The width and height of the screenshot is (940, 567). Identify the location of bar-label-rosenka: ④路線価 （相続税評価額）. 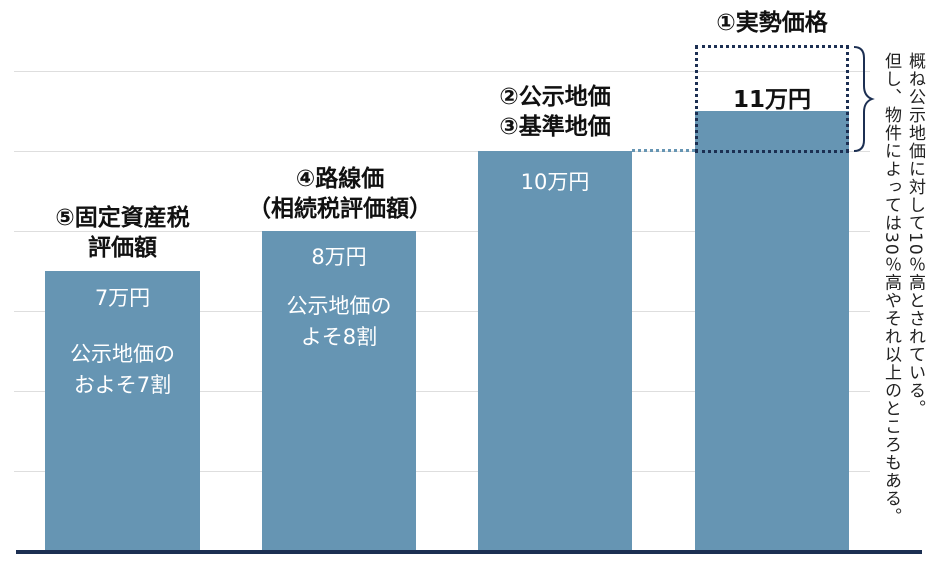
(340, 194).